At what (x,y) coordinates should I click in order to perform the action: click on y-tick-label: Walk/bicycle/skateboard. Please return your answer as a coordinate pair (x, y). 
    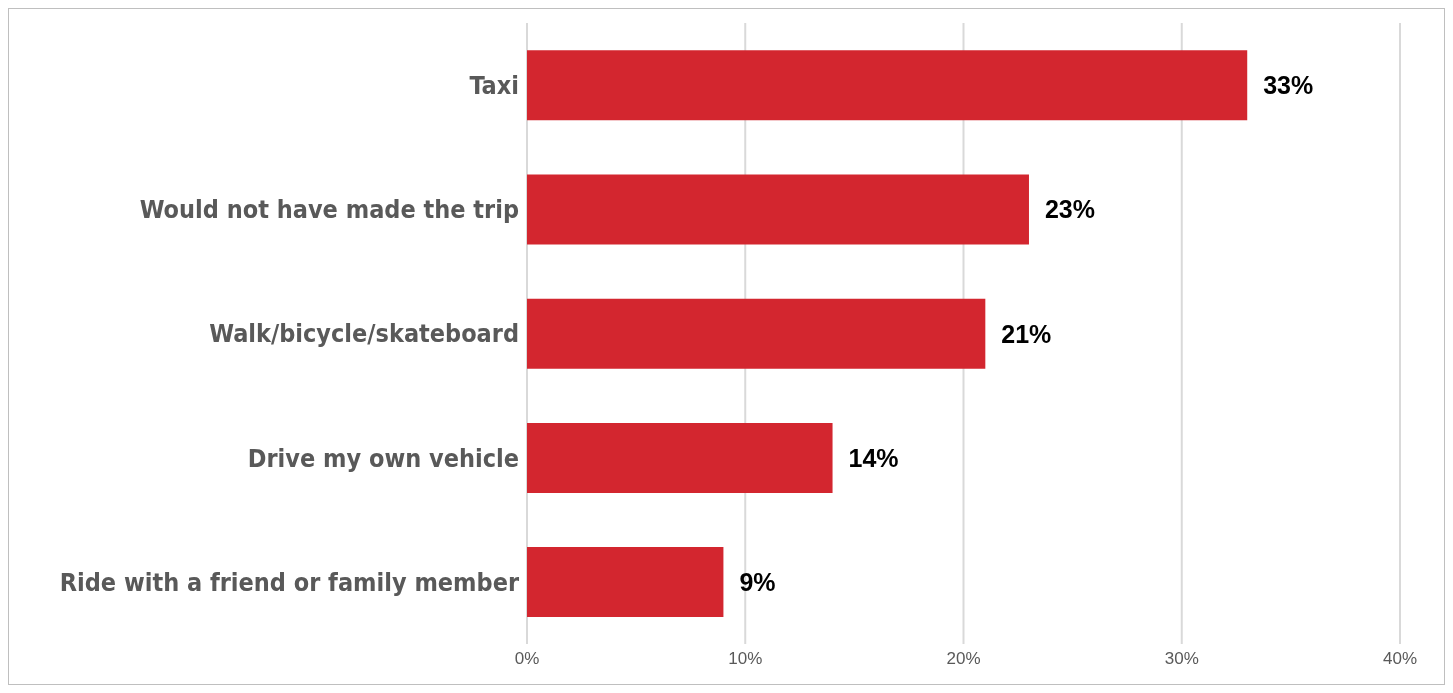
    Looking at the image, I should click on (364, 334).